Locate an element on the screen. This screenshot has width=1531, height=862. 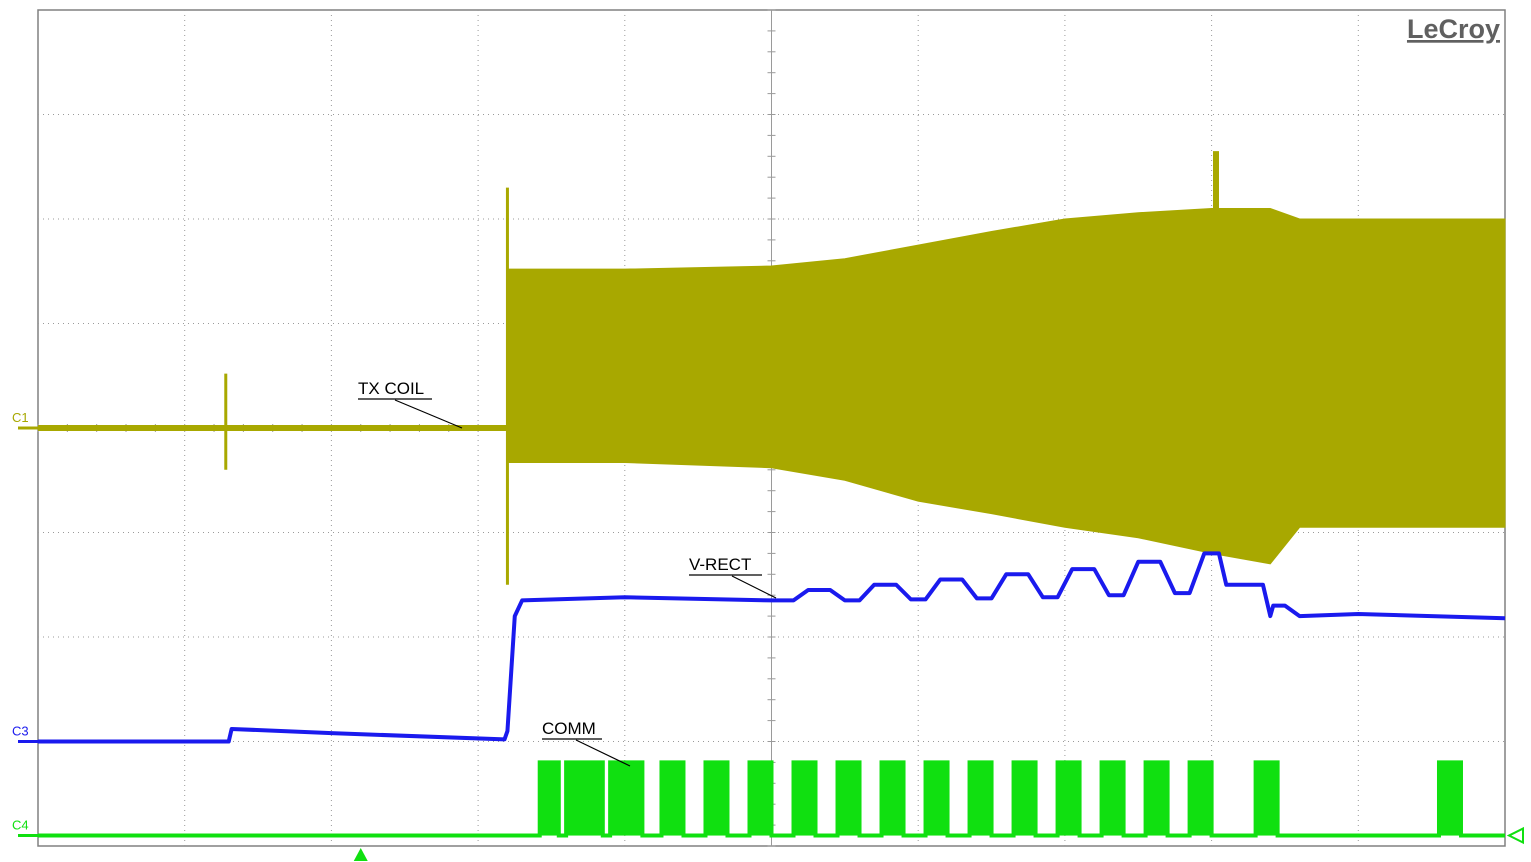
ch4-trace is located at coordinates (771, 799).